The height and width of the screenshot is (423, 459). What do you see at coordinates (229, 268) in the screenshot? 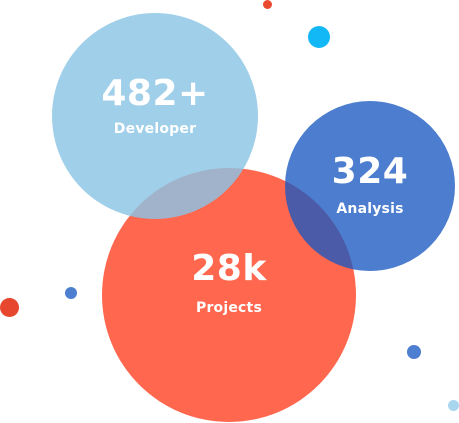
I see `projects-stat-value: 28k` at bounding box center [229, 268].